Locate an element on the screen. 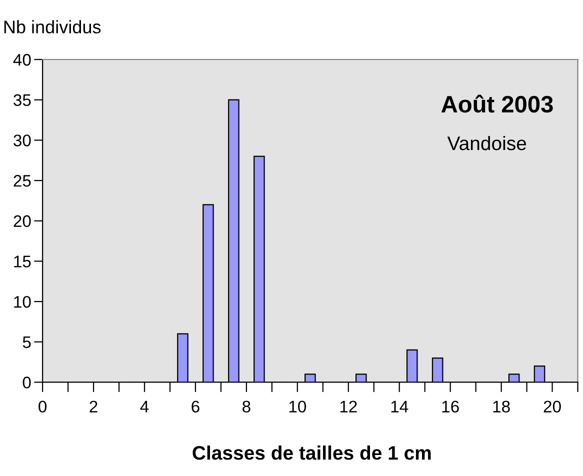 This screenshot has height=476, width=583. y-tick-label: 25 is located at coordinates (22, 180).